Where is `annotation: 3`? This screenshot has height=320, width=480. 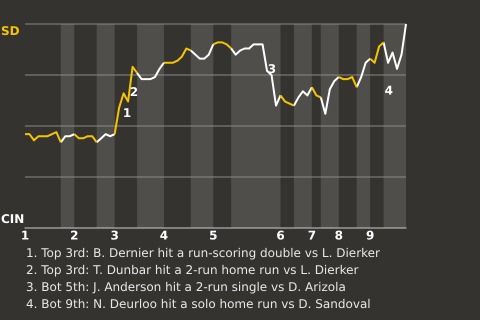 annotation: 3 is located at coordinates (272, 69).